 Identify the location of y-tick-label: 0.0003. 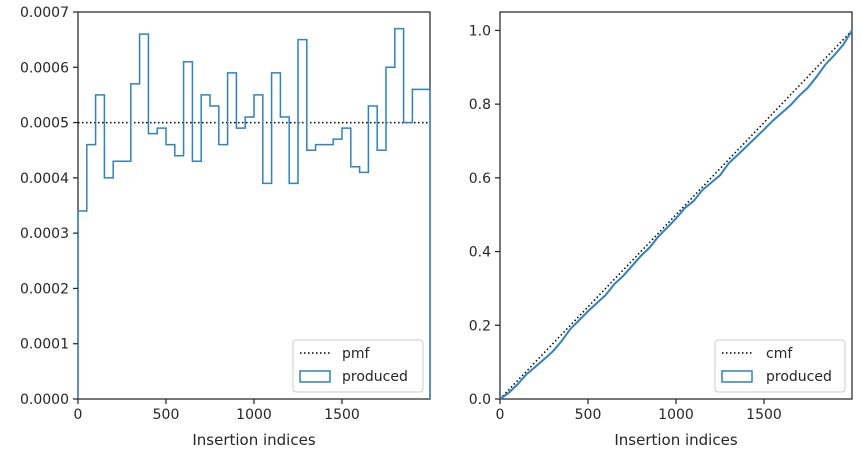
(44, 234).